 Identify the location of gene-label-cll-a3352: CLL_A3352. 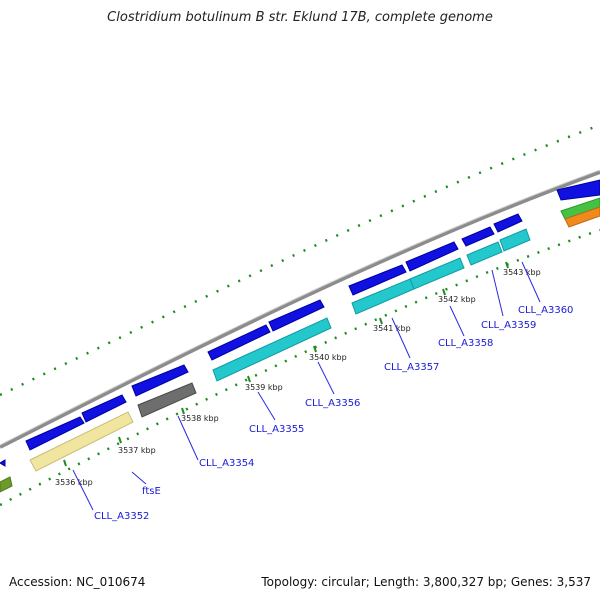
(121, 516).